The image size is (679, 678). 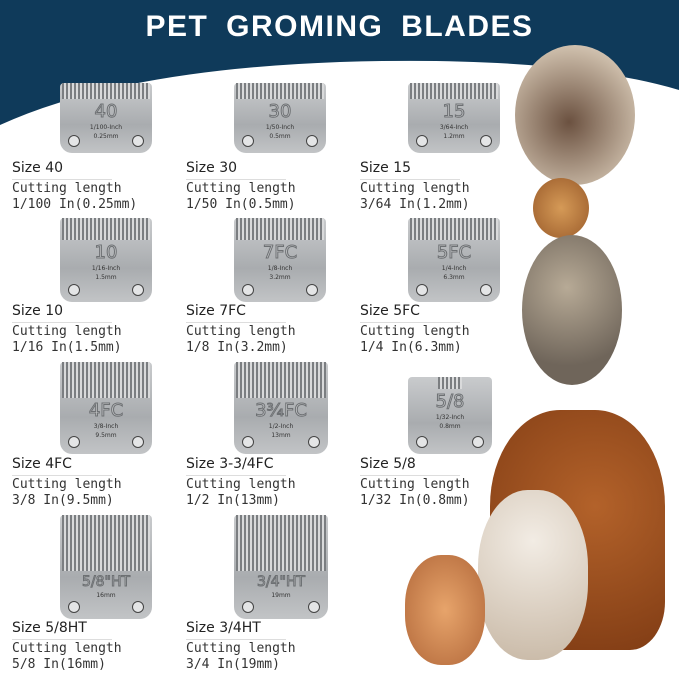 I want to click on blade-mm: 0.5mm, so click(x=280, y=136).